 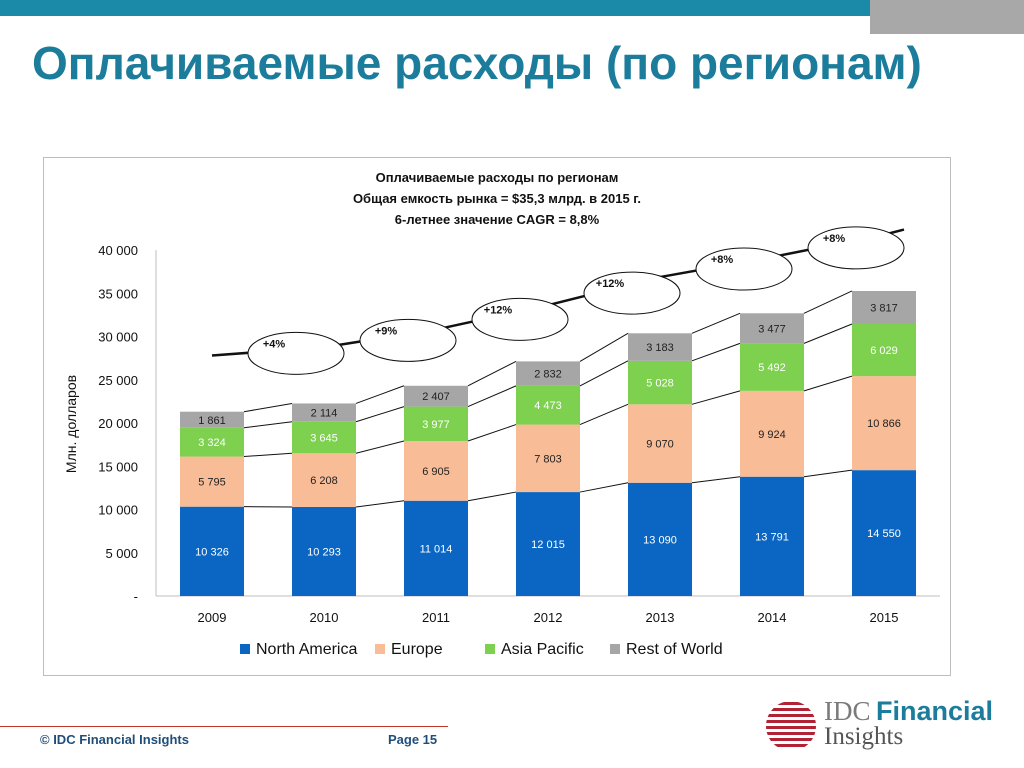 What do you see at coordinates (847, 711) in the screenshot?
I see `logo-idc-text: IDC` at bounding box center [847, 711].